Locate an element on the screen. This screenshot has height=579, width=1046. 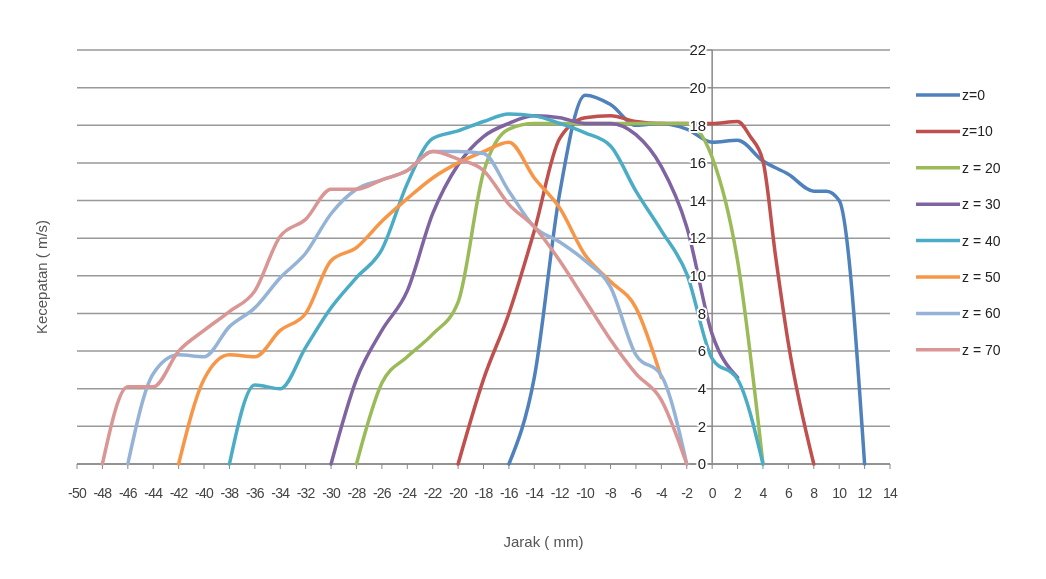
x-tick-label: -16 is located at coordinates (509, 493).